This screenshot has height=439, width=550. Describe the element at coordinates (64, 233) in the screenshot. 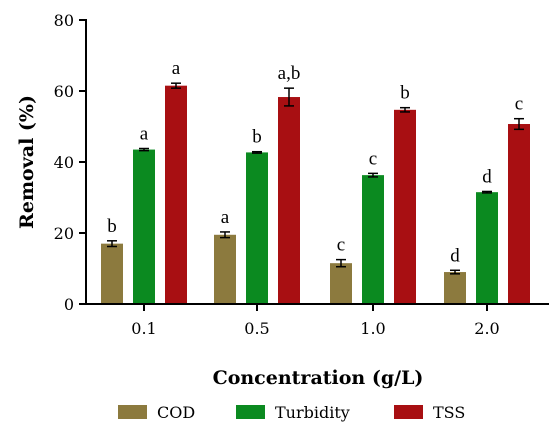

I see `y-tick-label: 20` at that location.